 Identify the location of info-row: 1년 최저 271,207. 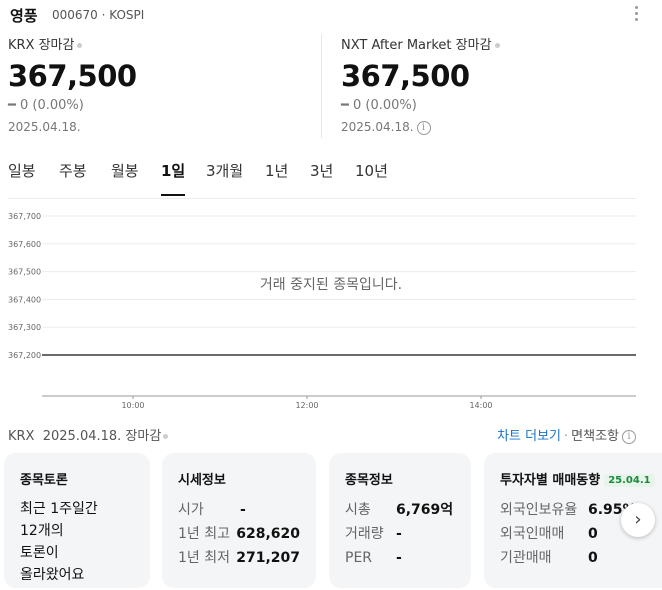
(239, 558).